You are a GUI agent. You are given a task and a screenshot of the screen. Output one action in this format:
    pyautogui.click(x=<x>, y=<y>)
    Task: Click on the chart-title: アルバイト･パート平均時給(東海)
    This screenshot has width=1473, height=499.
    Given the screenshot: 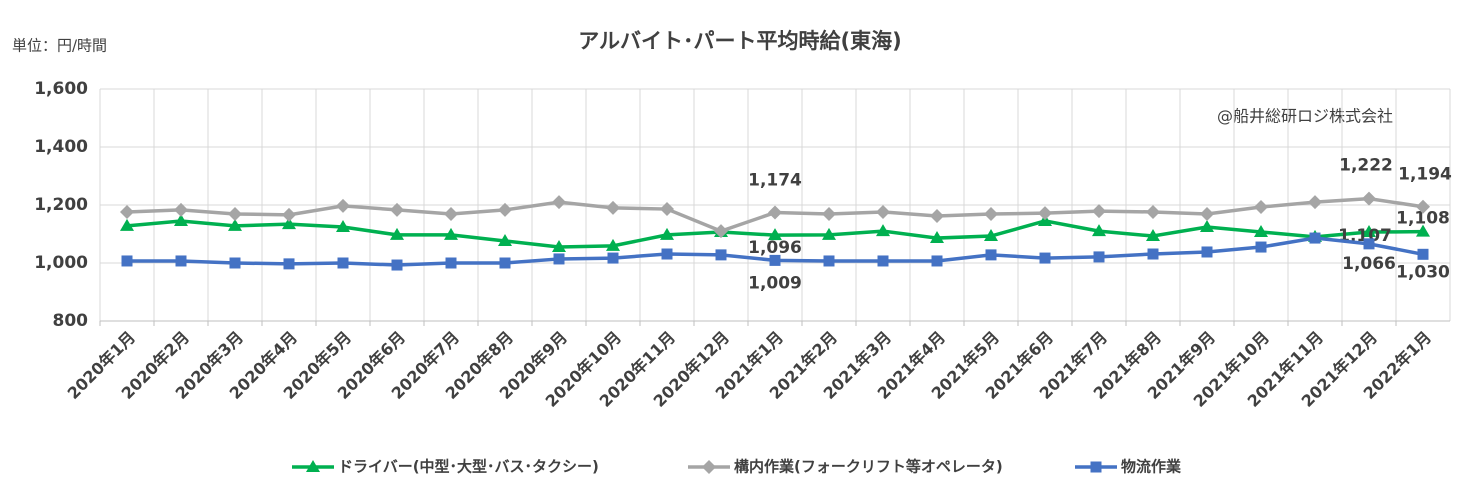 What is the action you would take?
    pyautogui.click(x=739, y=41)
    